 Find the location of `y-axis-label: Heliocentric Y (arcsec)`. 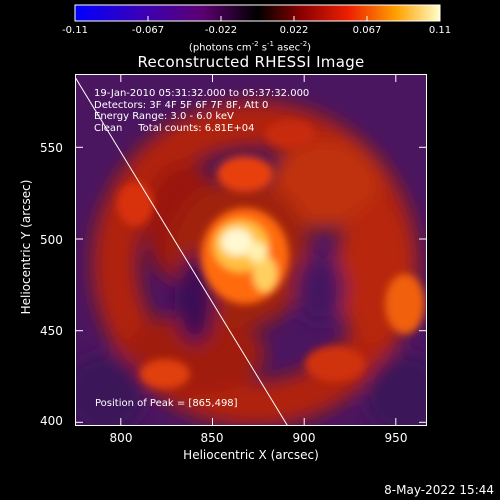

y-axis-label: Heliocentric Y (arcsec) is located at coordinates (26, 247).